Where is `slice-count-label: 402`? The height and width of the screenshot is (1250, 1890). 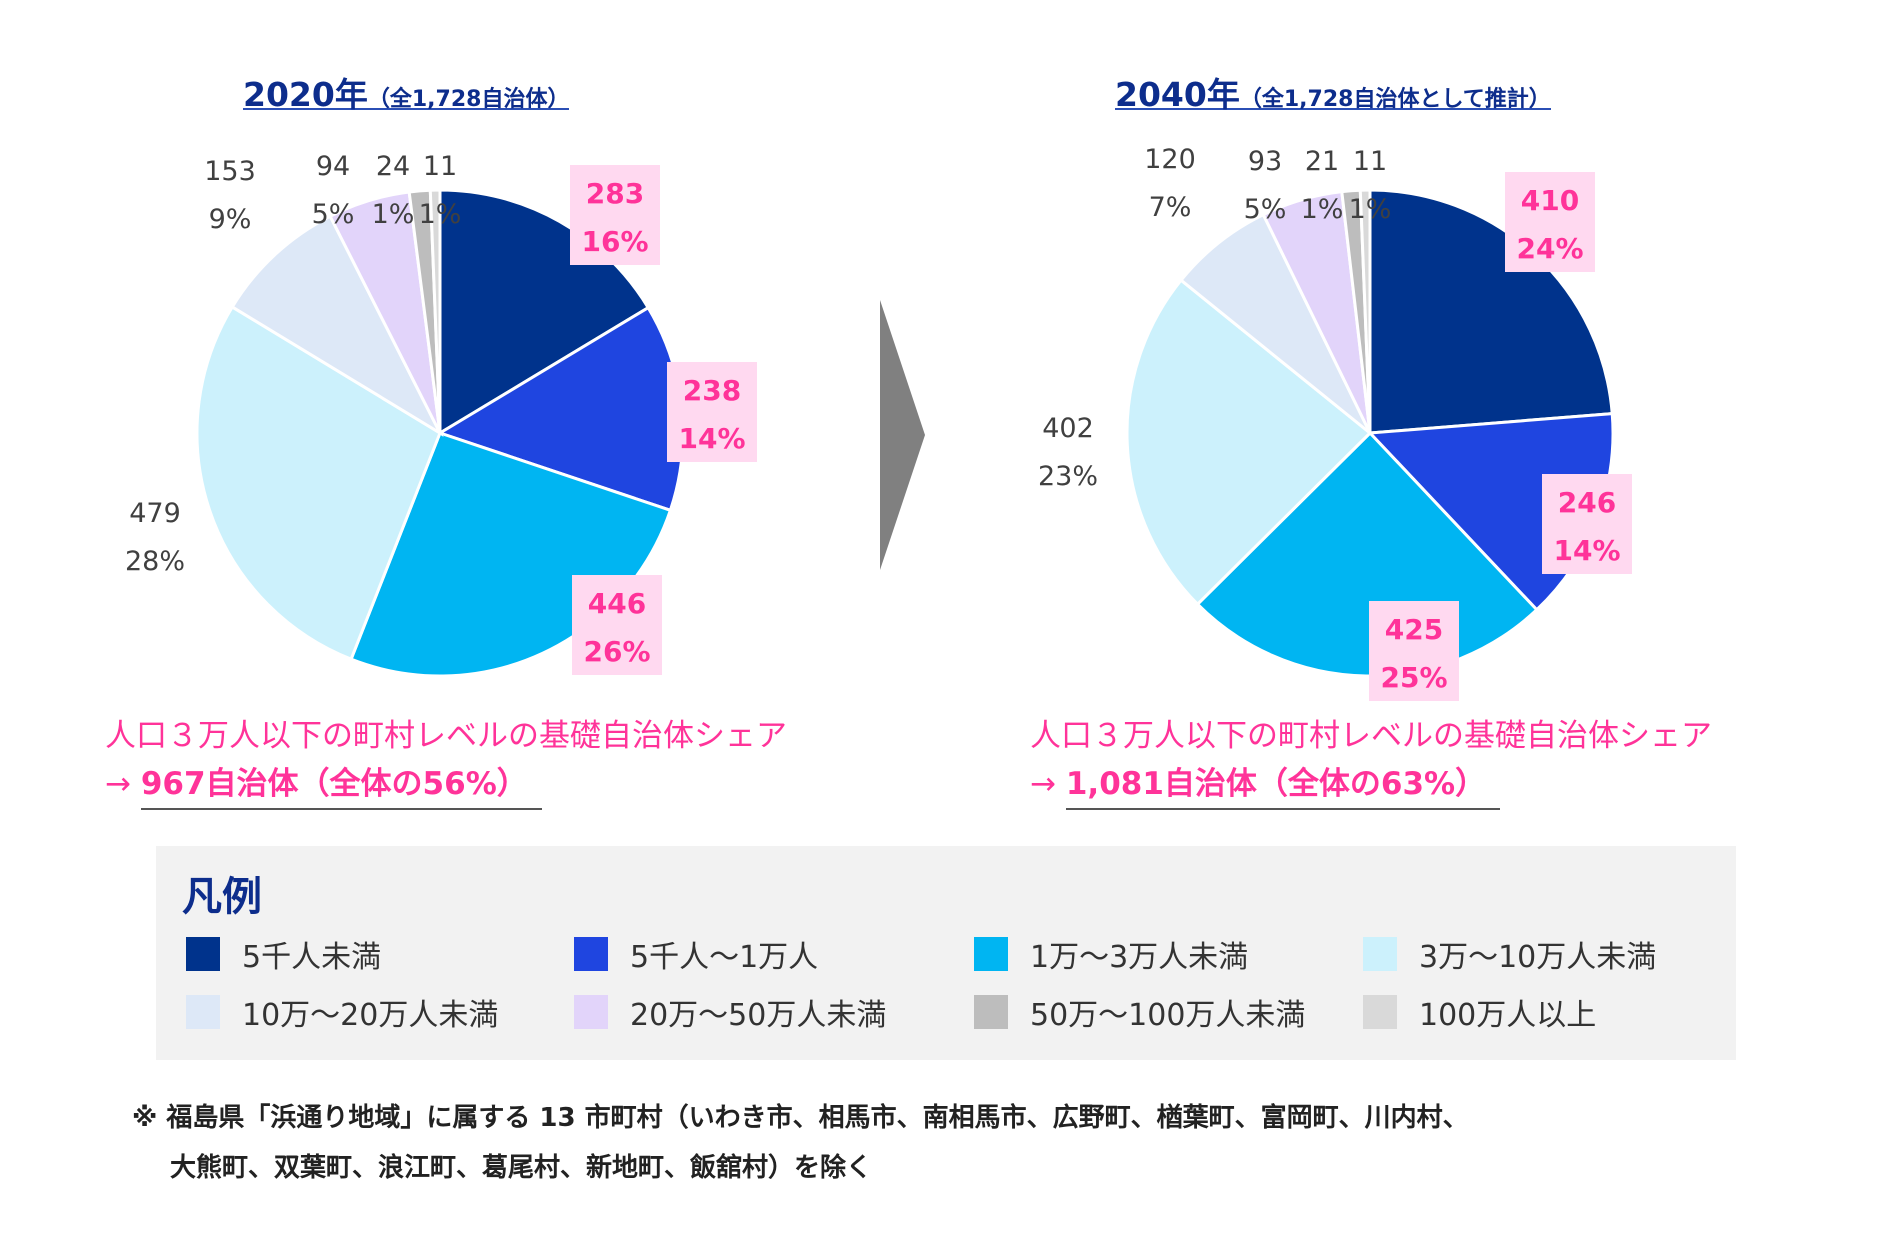
slice-count-label: 402 is located at coordinates (1068, 428).